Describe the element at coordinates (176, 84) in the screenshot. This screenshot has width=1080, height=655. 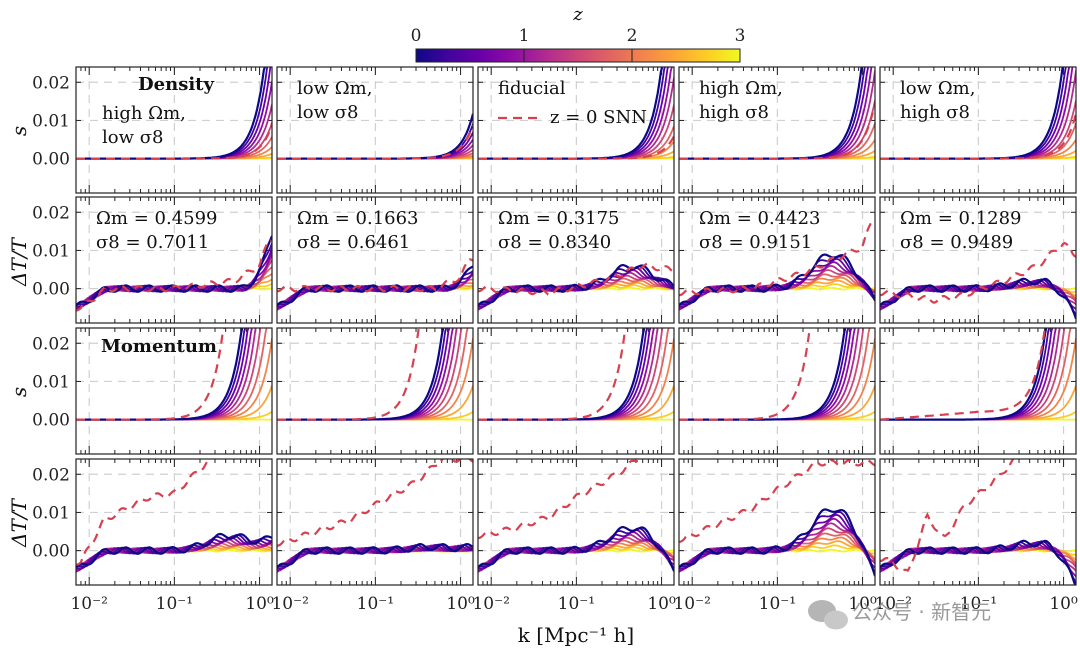
I see `row-title-density: Density` at that location.